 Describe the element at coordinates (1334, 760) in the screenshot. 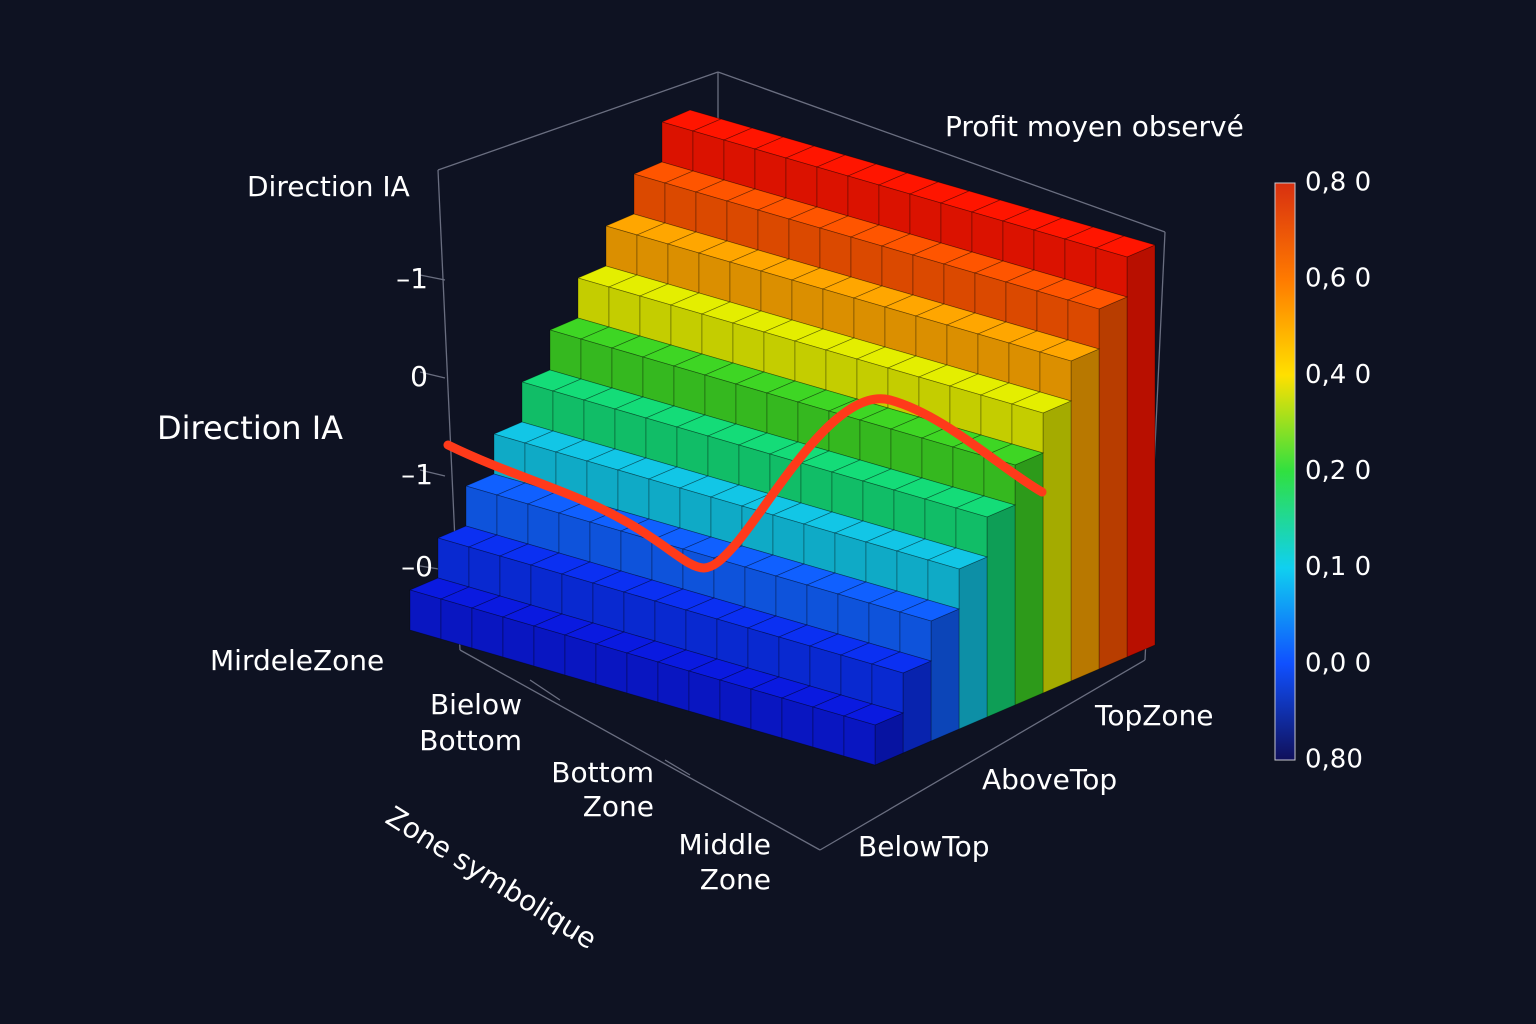

I see `colorbar-label: 0,80` at that location.